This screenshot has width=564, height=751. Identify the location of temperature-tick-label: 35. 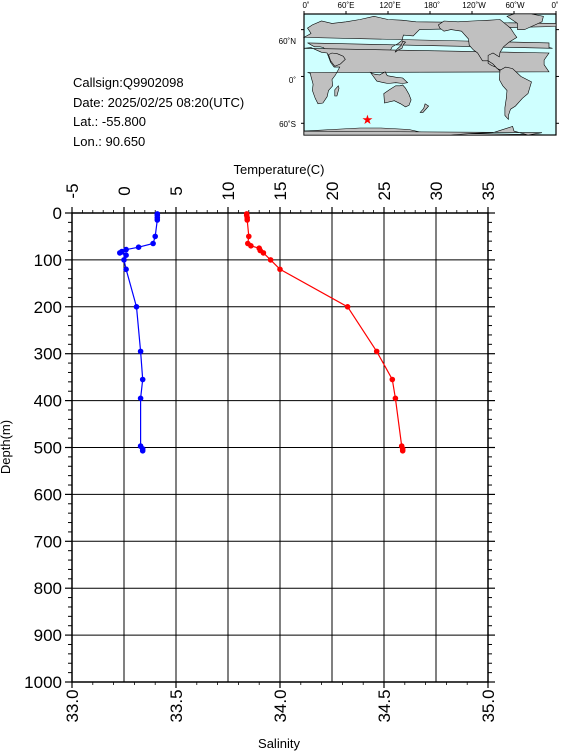
(488, 191).